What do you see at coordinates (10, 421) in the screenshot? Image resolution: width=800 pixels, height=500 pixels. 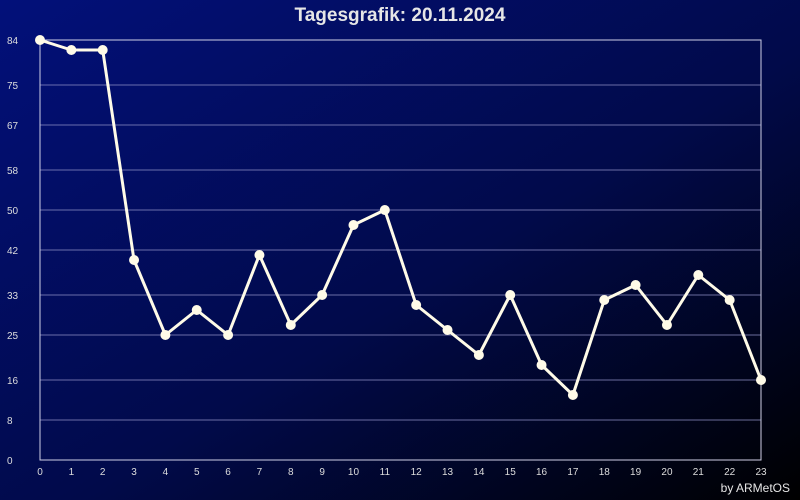 I see `y-tick-label: 8` at bounding box center [10, 421].